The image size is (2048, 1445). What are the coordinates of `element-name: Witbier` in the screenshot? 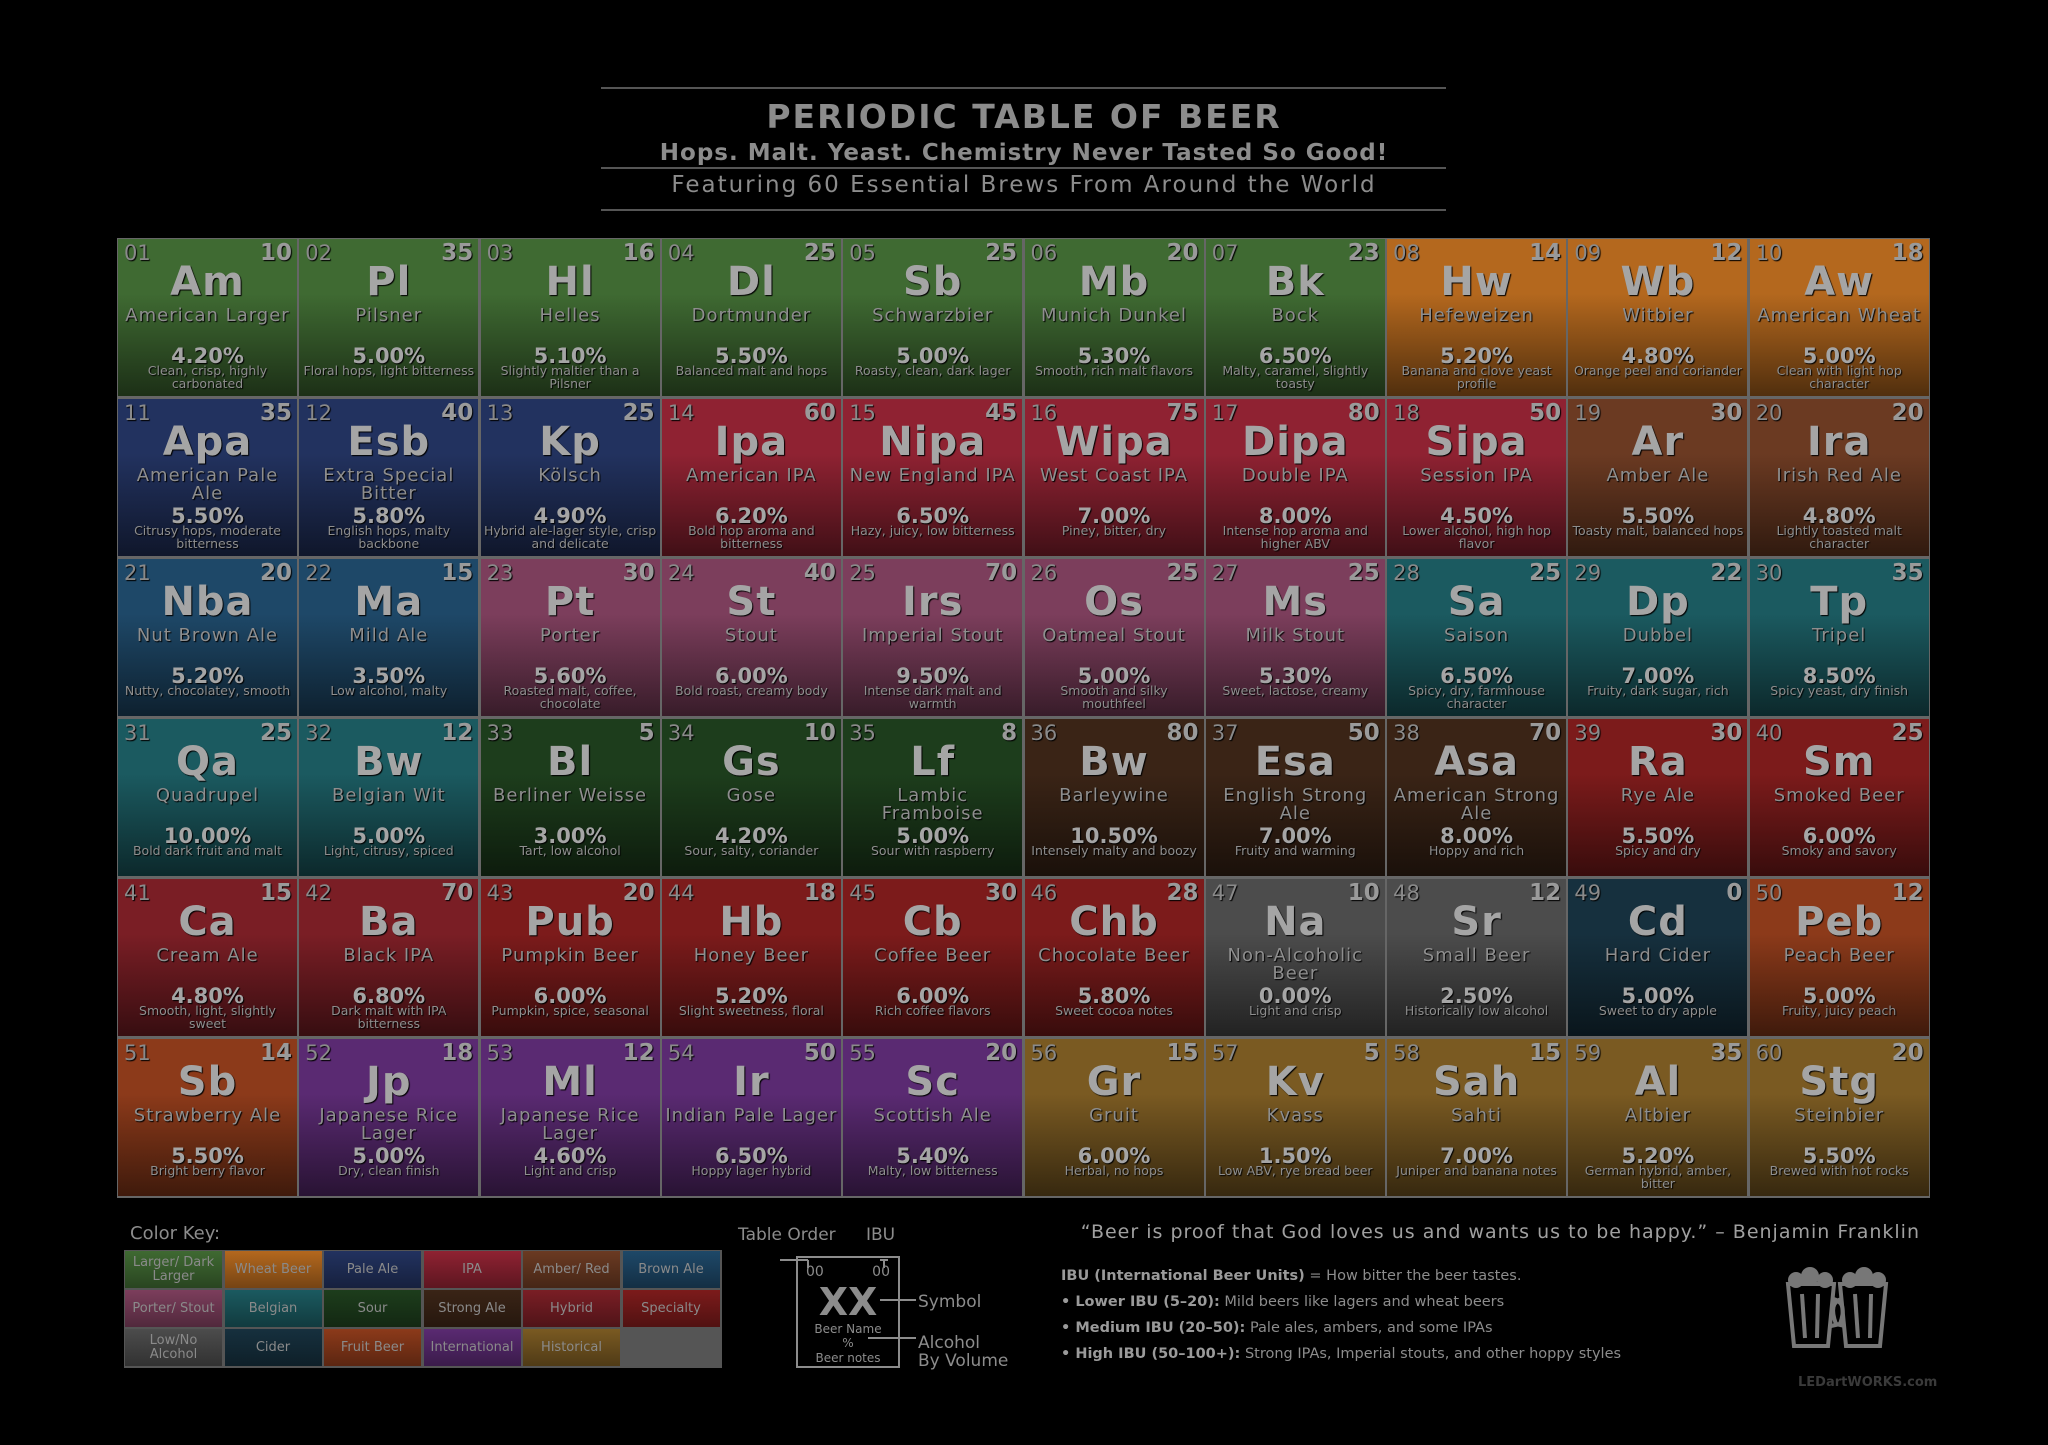 It's located at (1658, 315).